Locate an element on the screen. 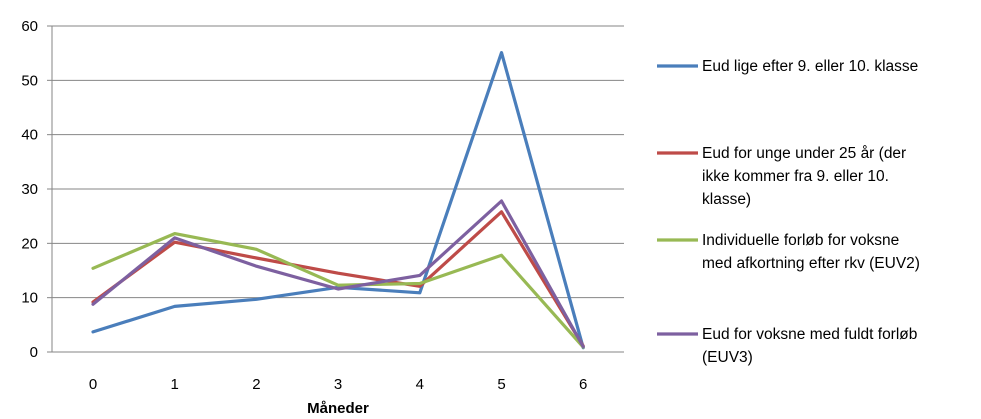  legend-label-line: Eud for voksne med fuldt forløb is located at coordinates (809, 334).